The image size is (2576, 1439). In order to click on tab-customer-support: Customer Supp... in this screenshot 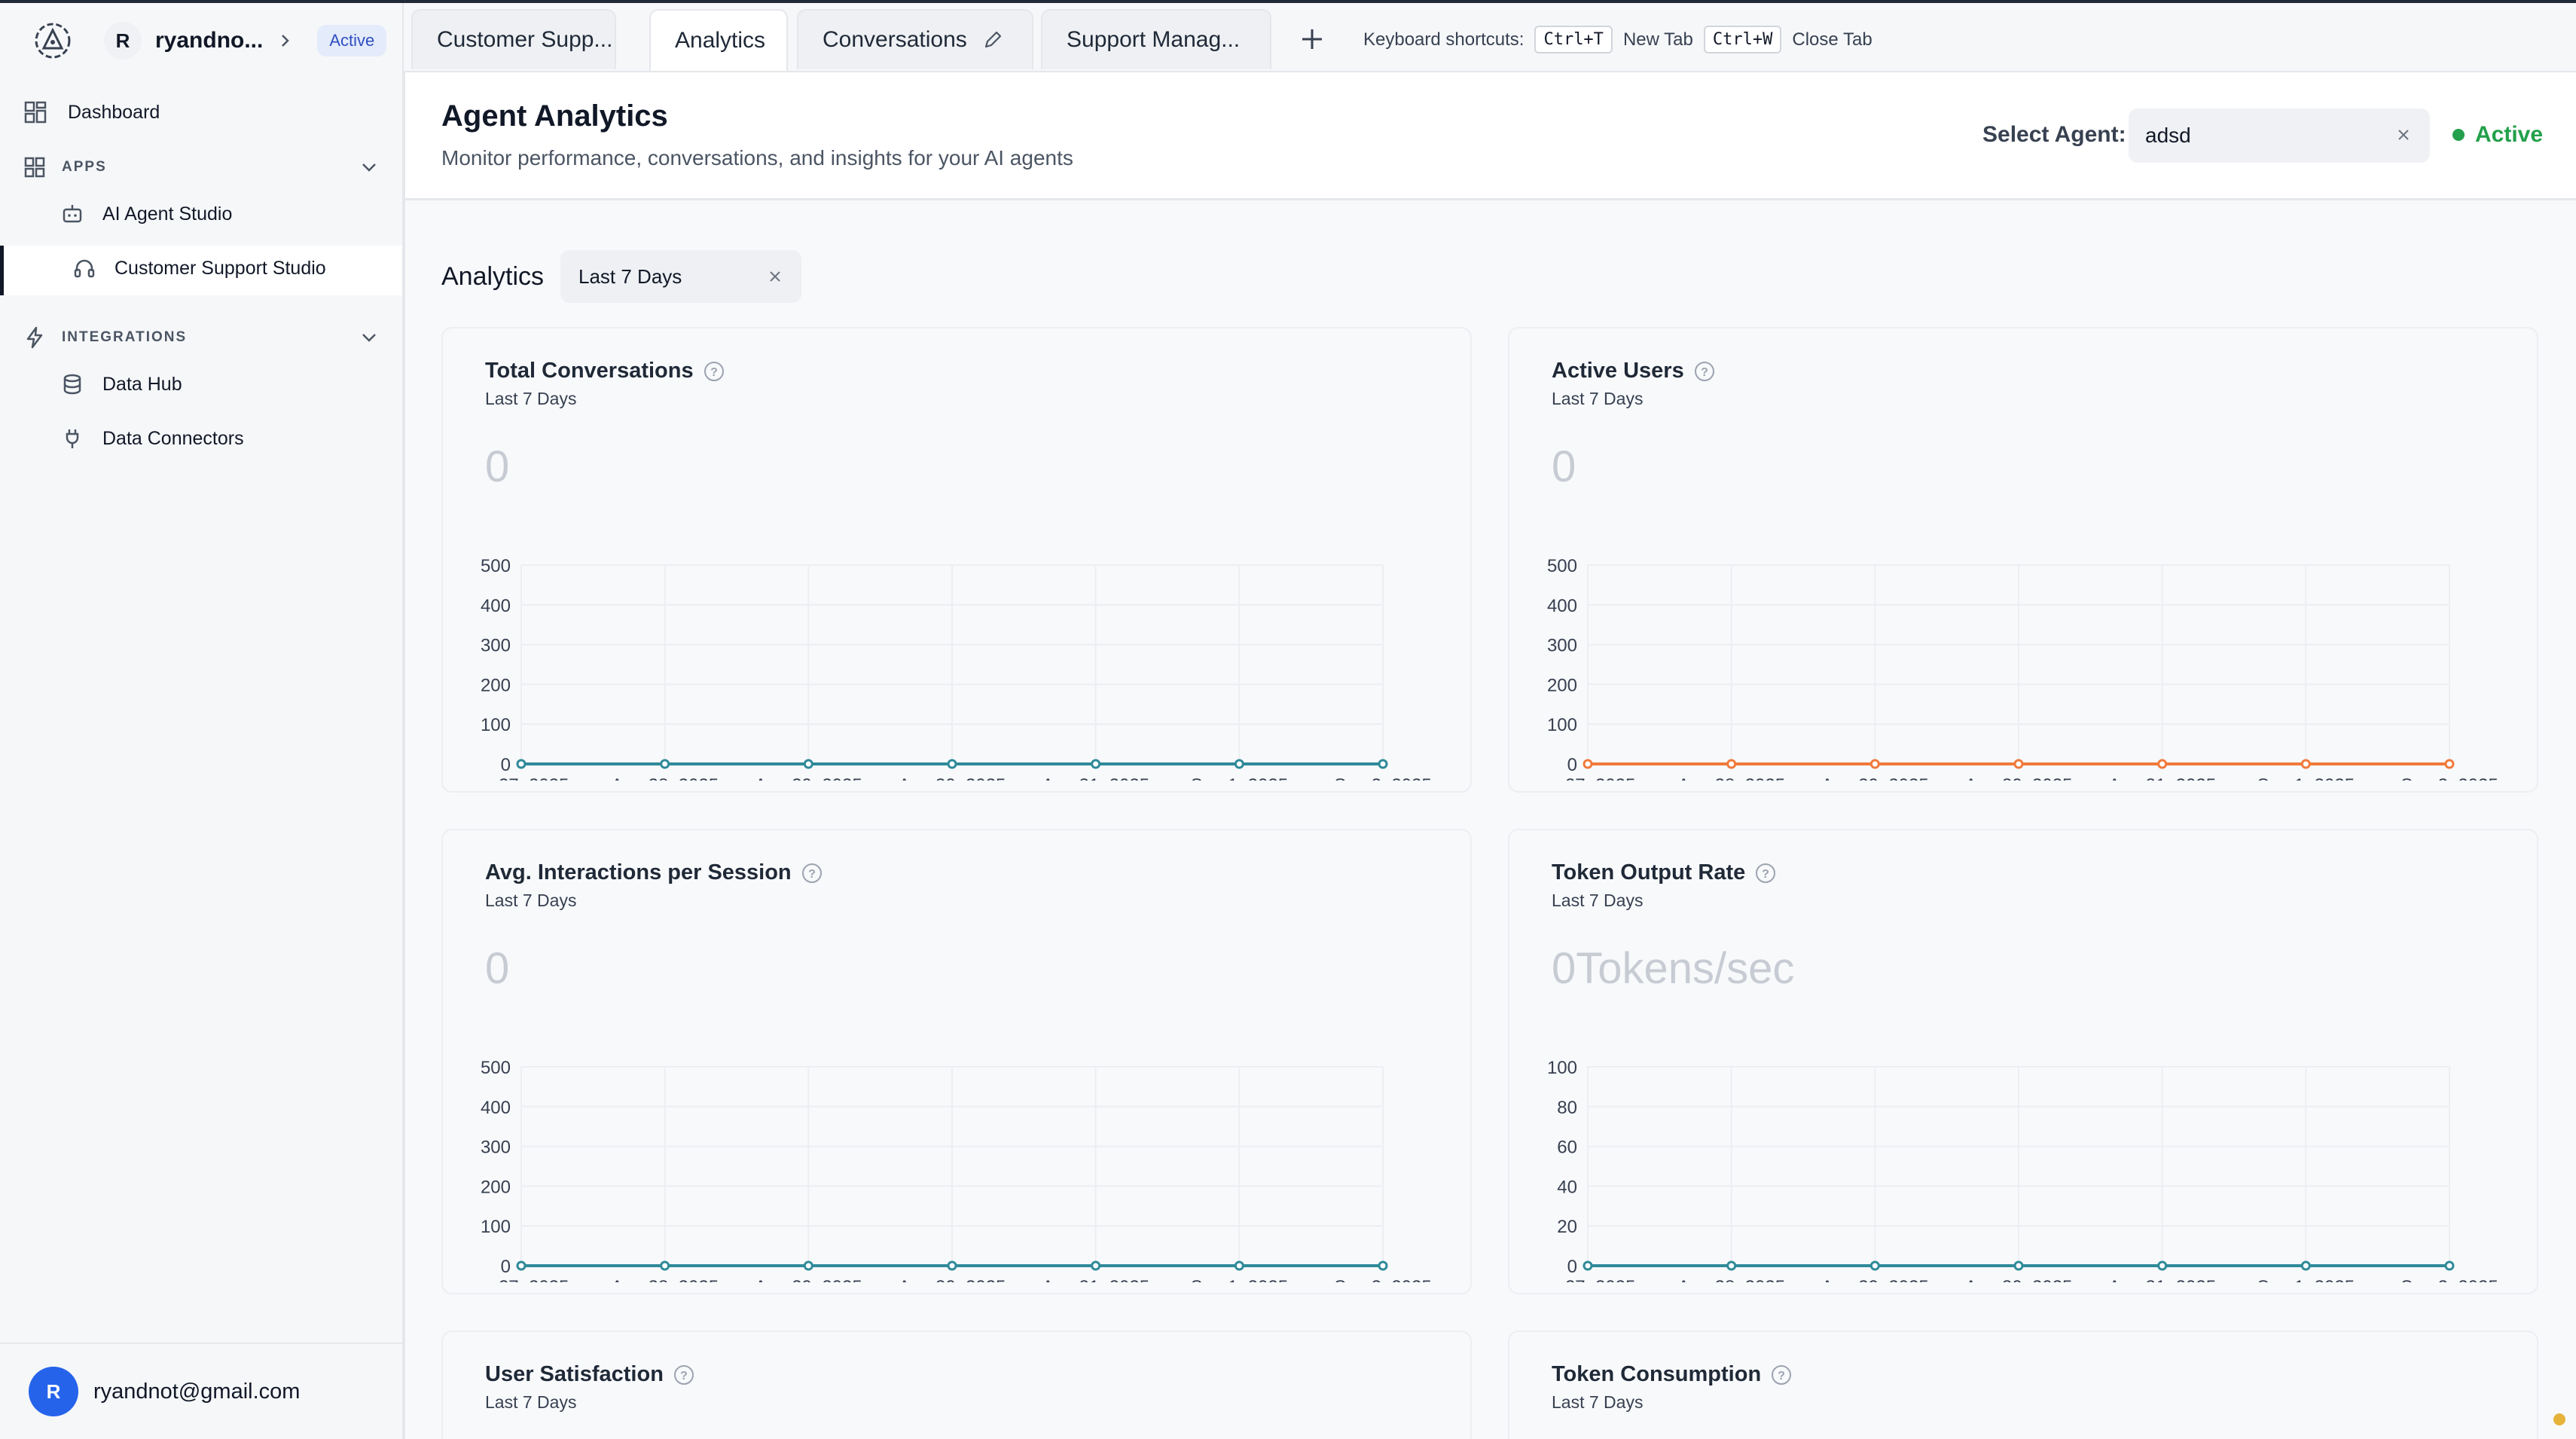, I will do `click(513, 39)`.